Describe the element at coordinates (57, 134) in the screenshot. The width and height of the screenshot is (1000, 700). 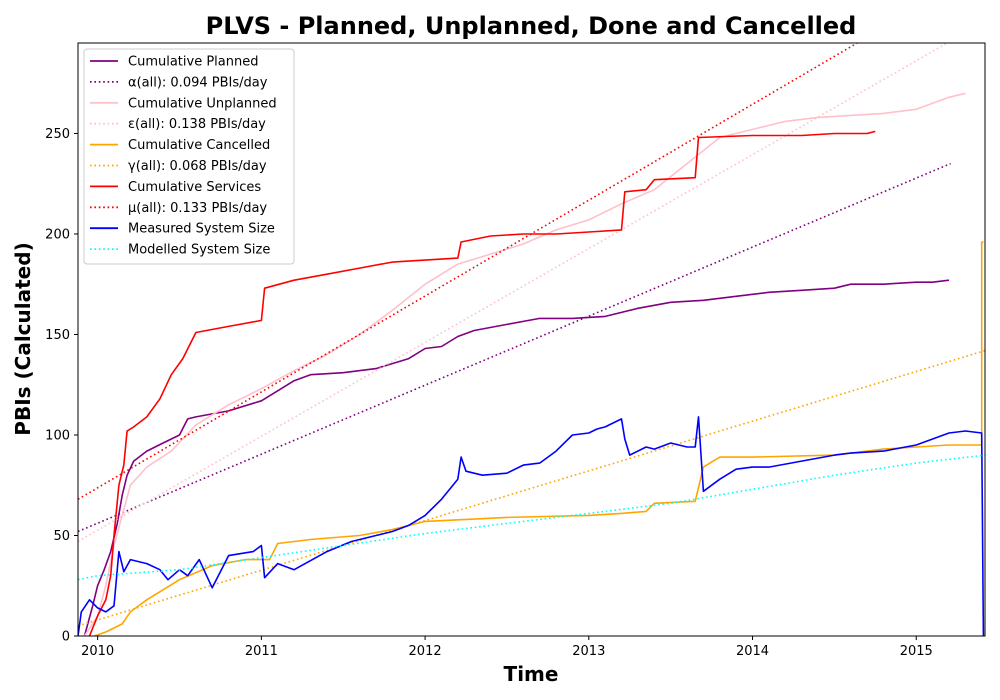
I see `y-tick-label-5: 250` at that location.